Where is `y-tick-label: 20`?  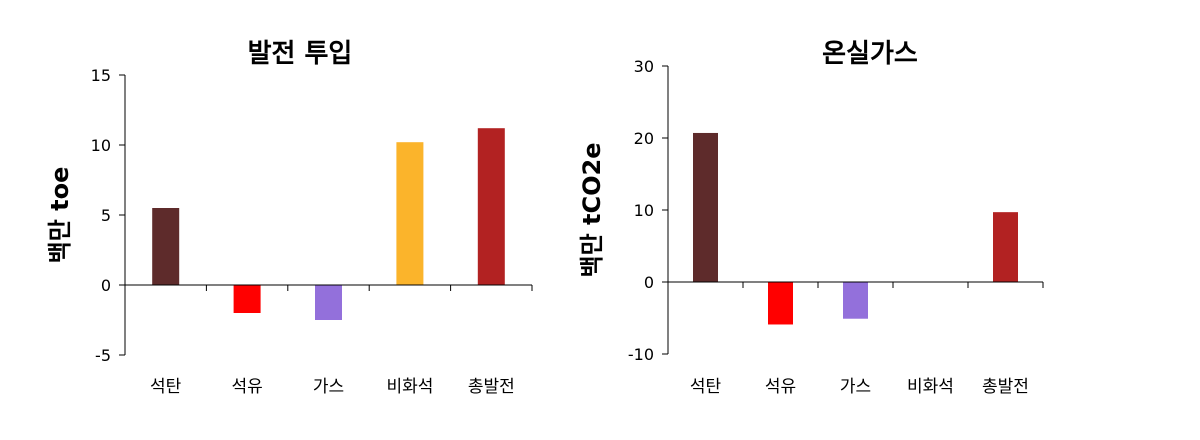 y-tick-label: 20 is located at coordinates (644, 138).